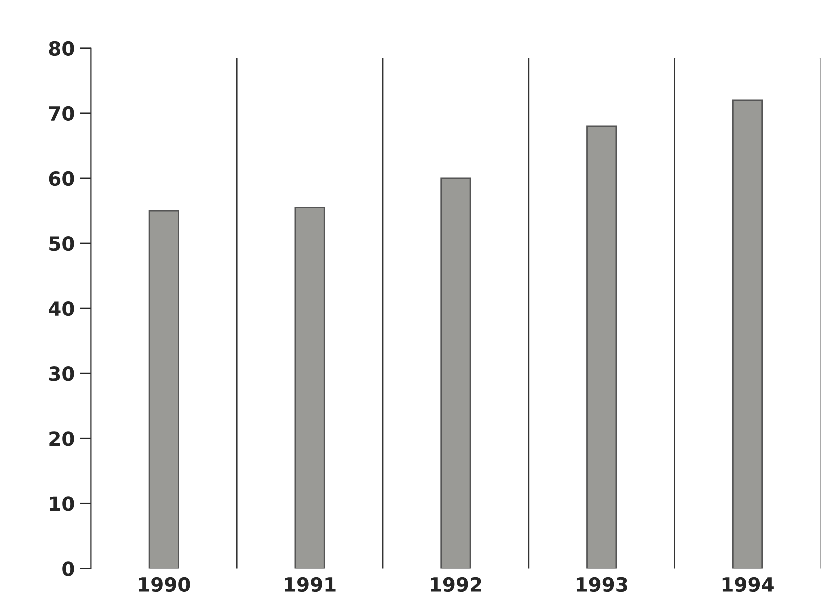 Image resolution: width=829 pixels, height=605 pixels. Describe the element at coordinates (164, 584) in the screenshot. I see `x-tick-label: 1990` at that location.